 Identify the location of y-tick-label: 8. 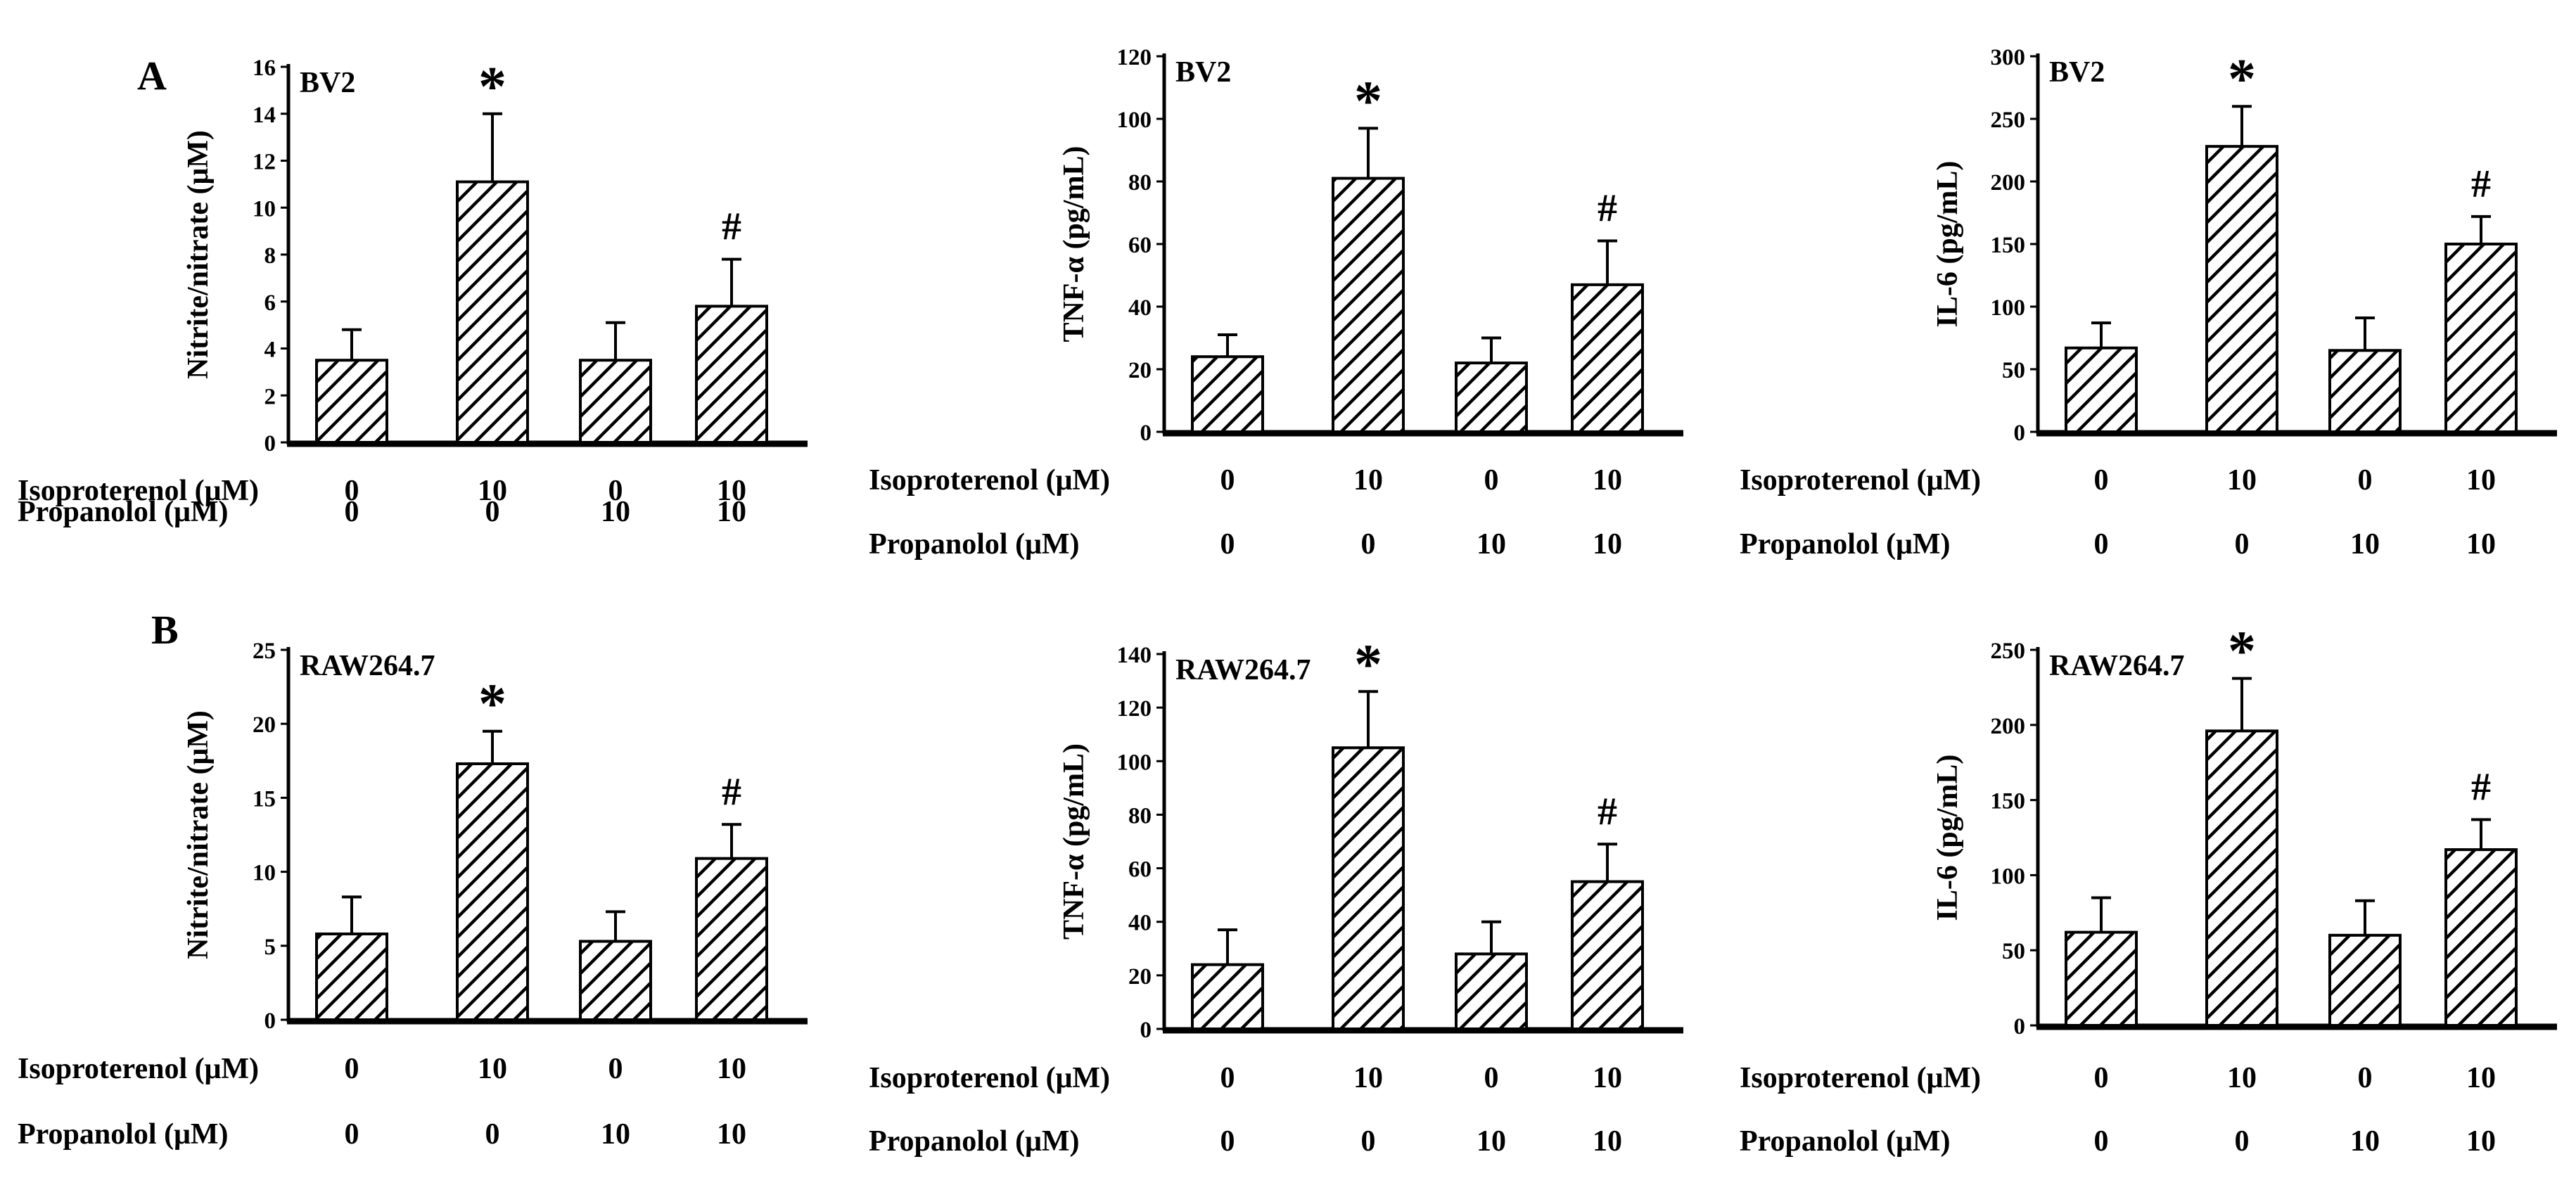
(270, 256).